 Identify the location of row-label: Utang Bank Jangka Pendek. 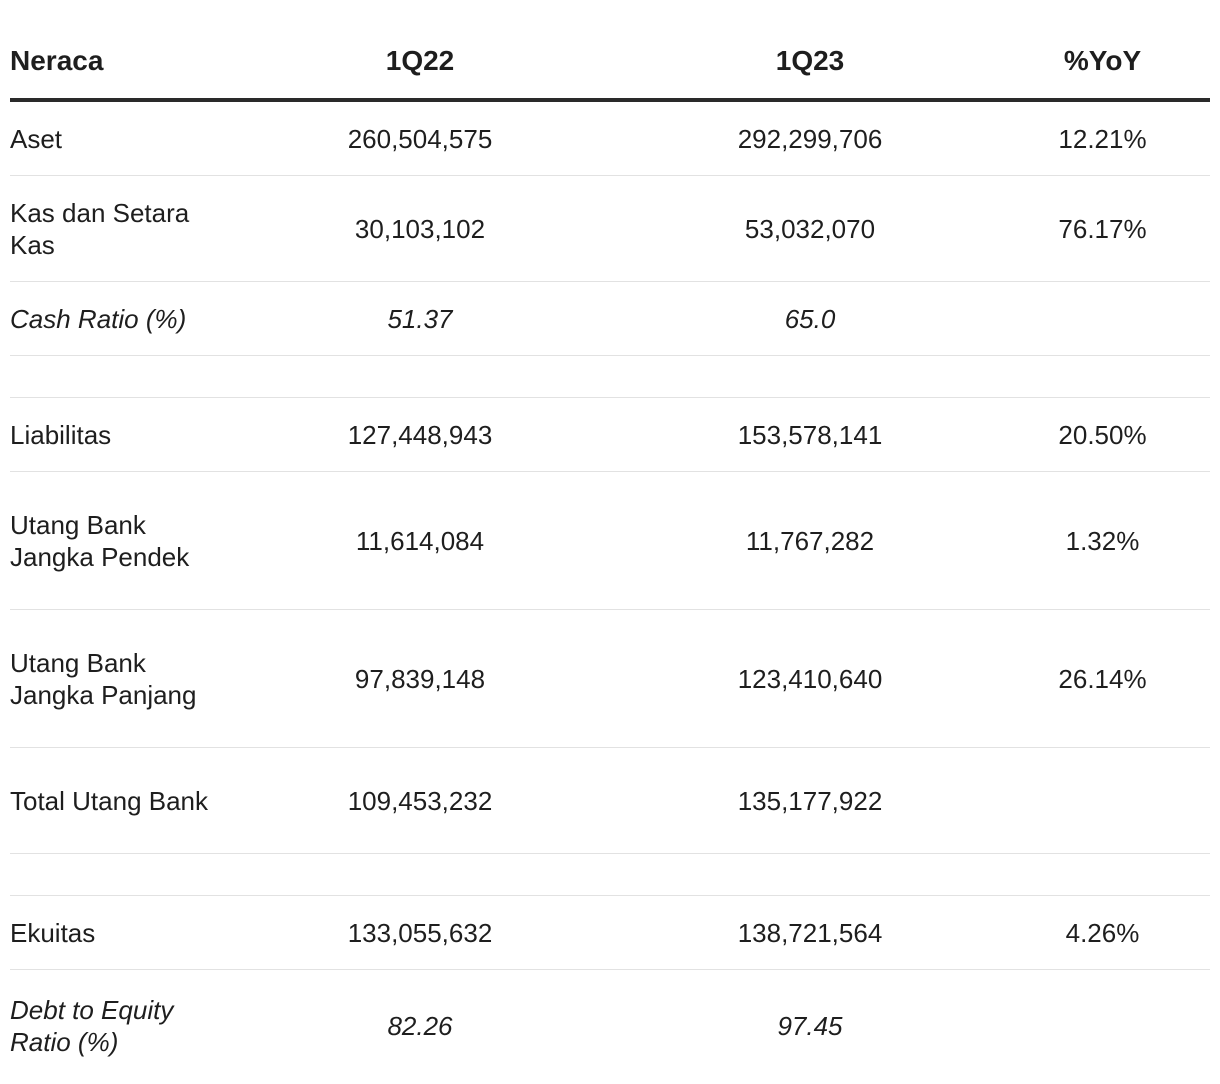
(100, 540).